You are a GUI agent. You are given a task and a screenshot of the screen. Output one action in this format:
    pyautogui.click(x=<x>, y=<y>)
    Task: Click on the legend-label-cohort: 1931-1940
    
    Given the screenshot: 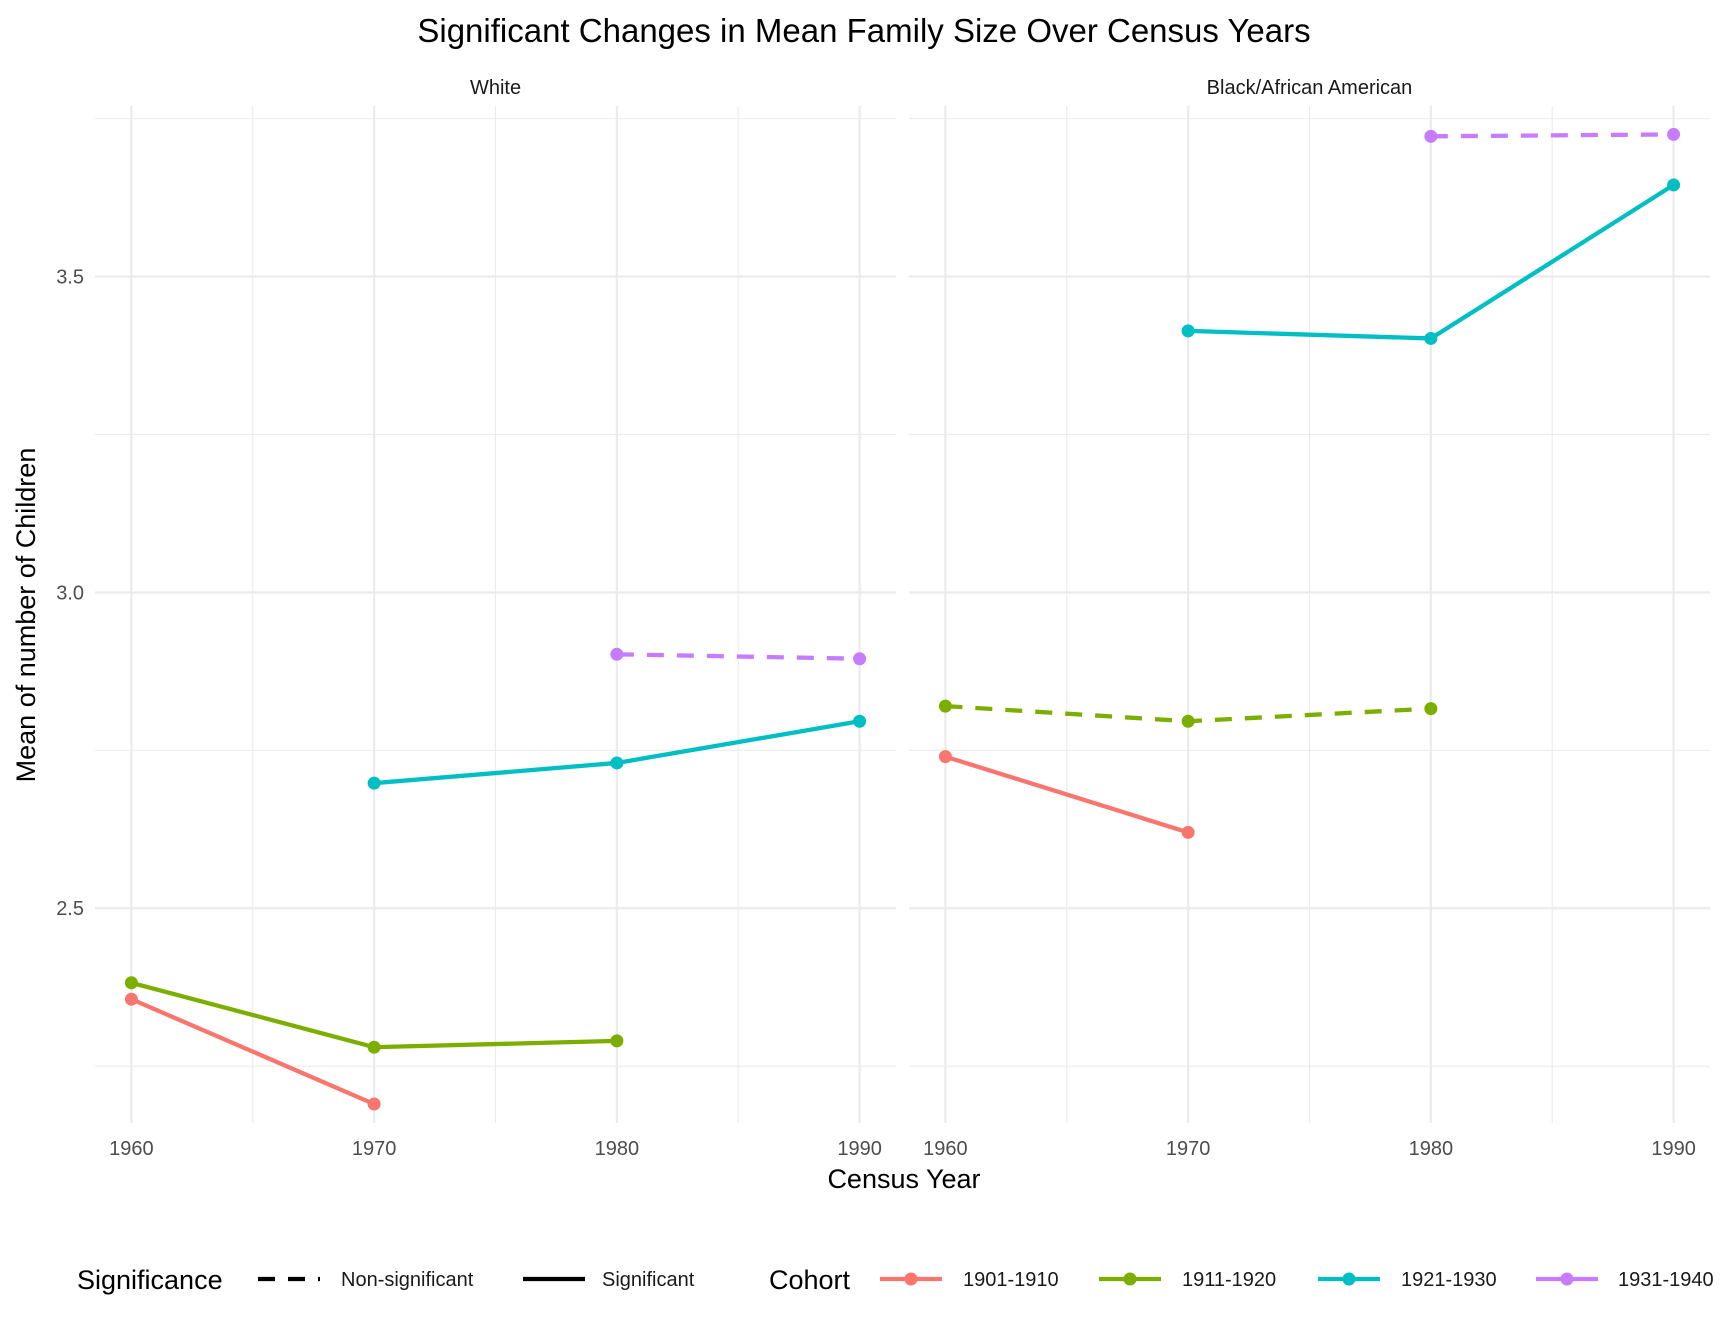 What is the action you would take?
    pyautogui.click(x=1666, y=1280)
    